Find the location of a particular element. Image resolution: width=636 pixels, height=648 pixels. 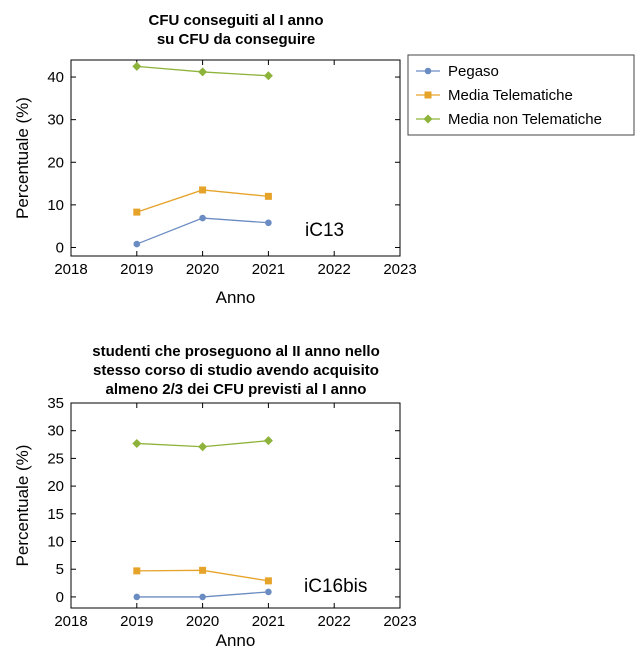

legend-box is located at coordinates (521, 95).